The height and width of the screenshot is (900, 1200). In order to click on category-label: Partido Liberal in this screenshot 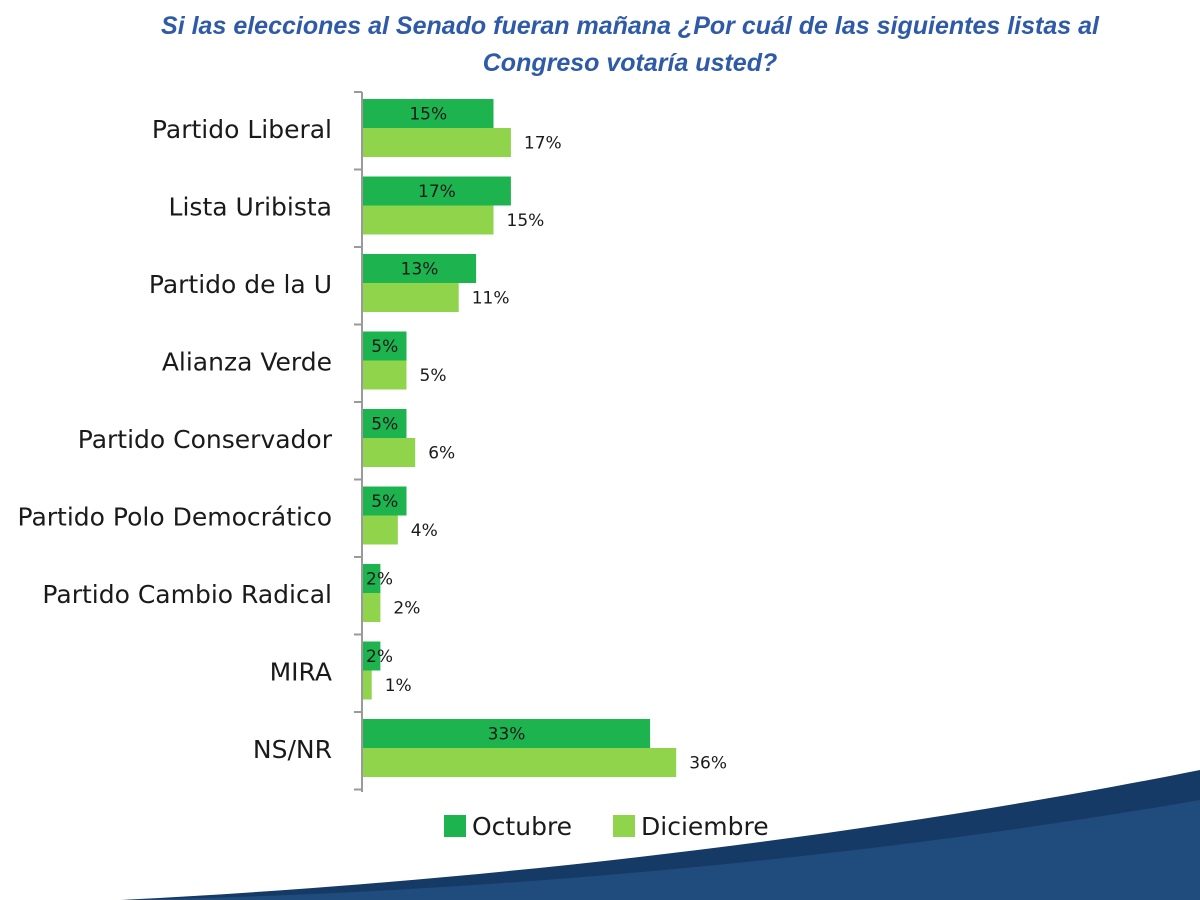, I will do `click(242, 129)`.